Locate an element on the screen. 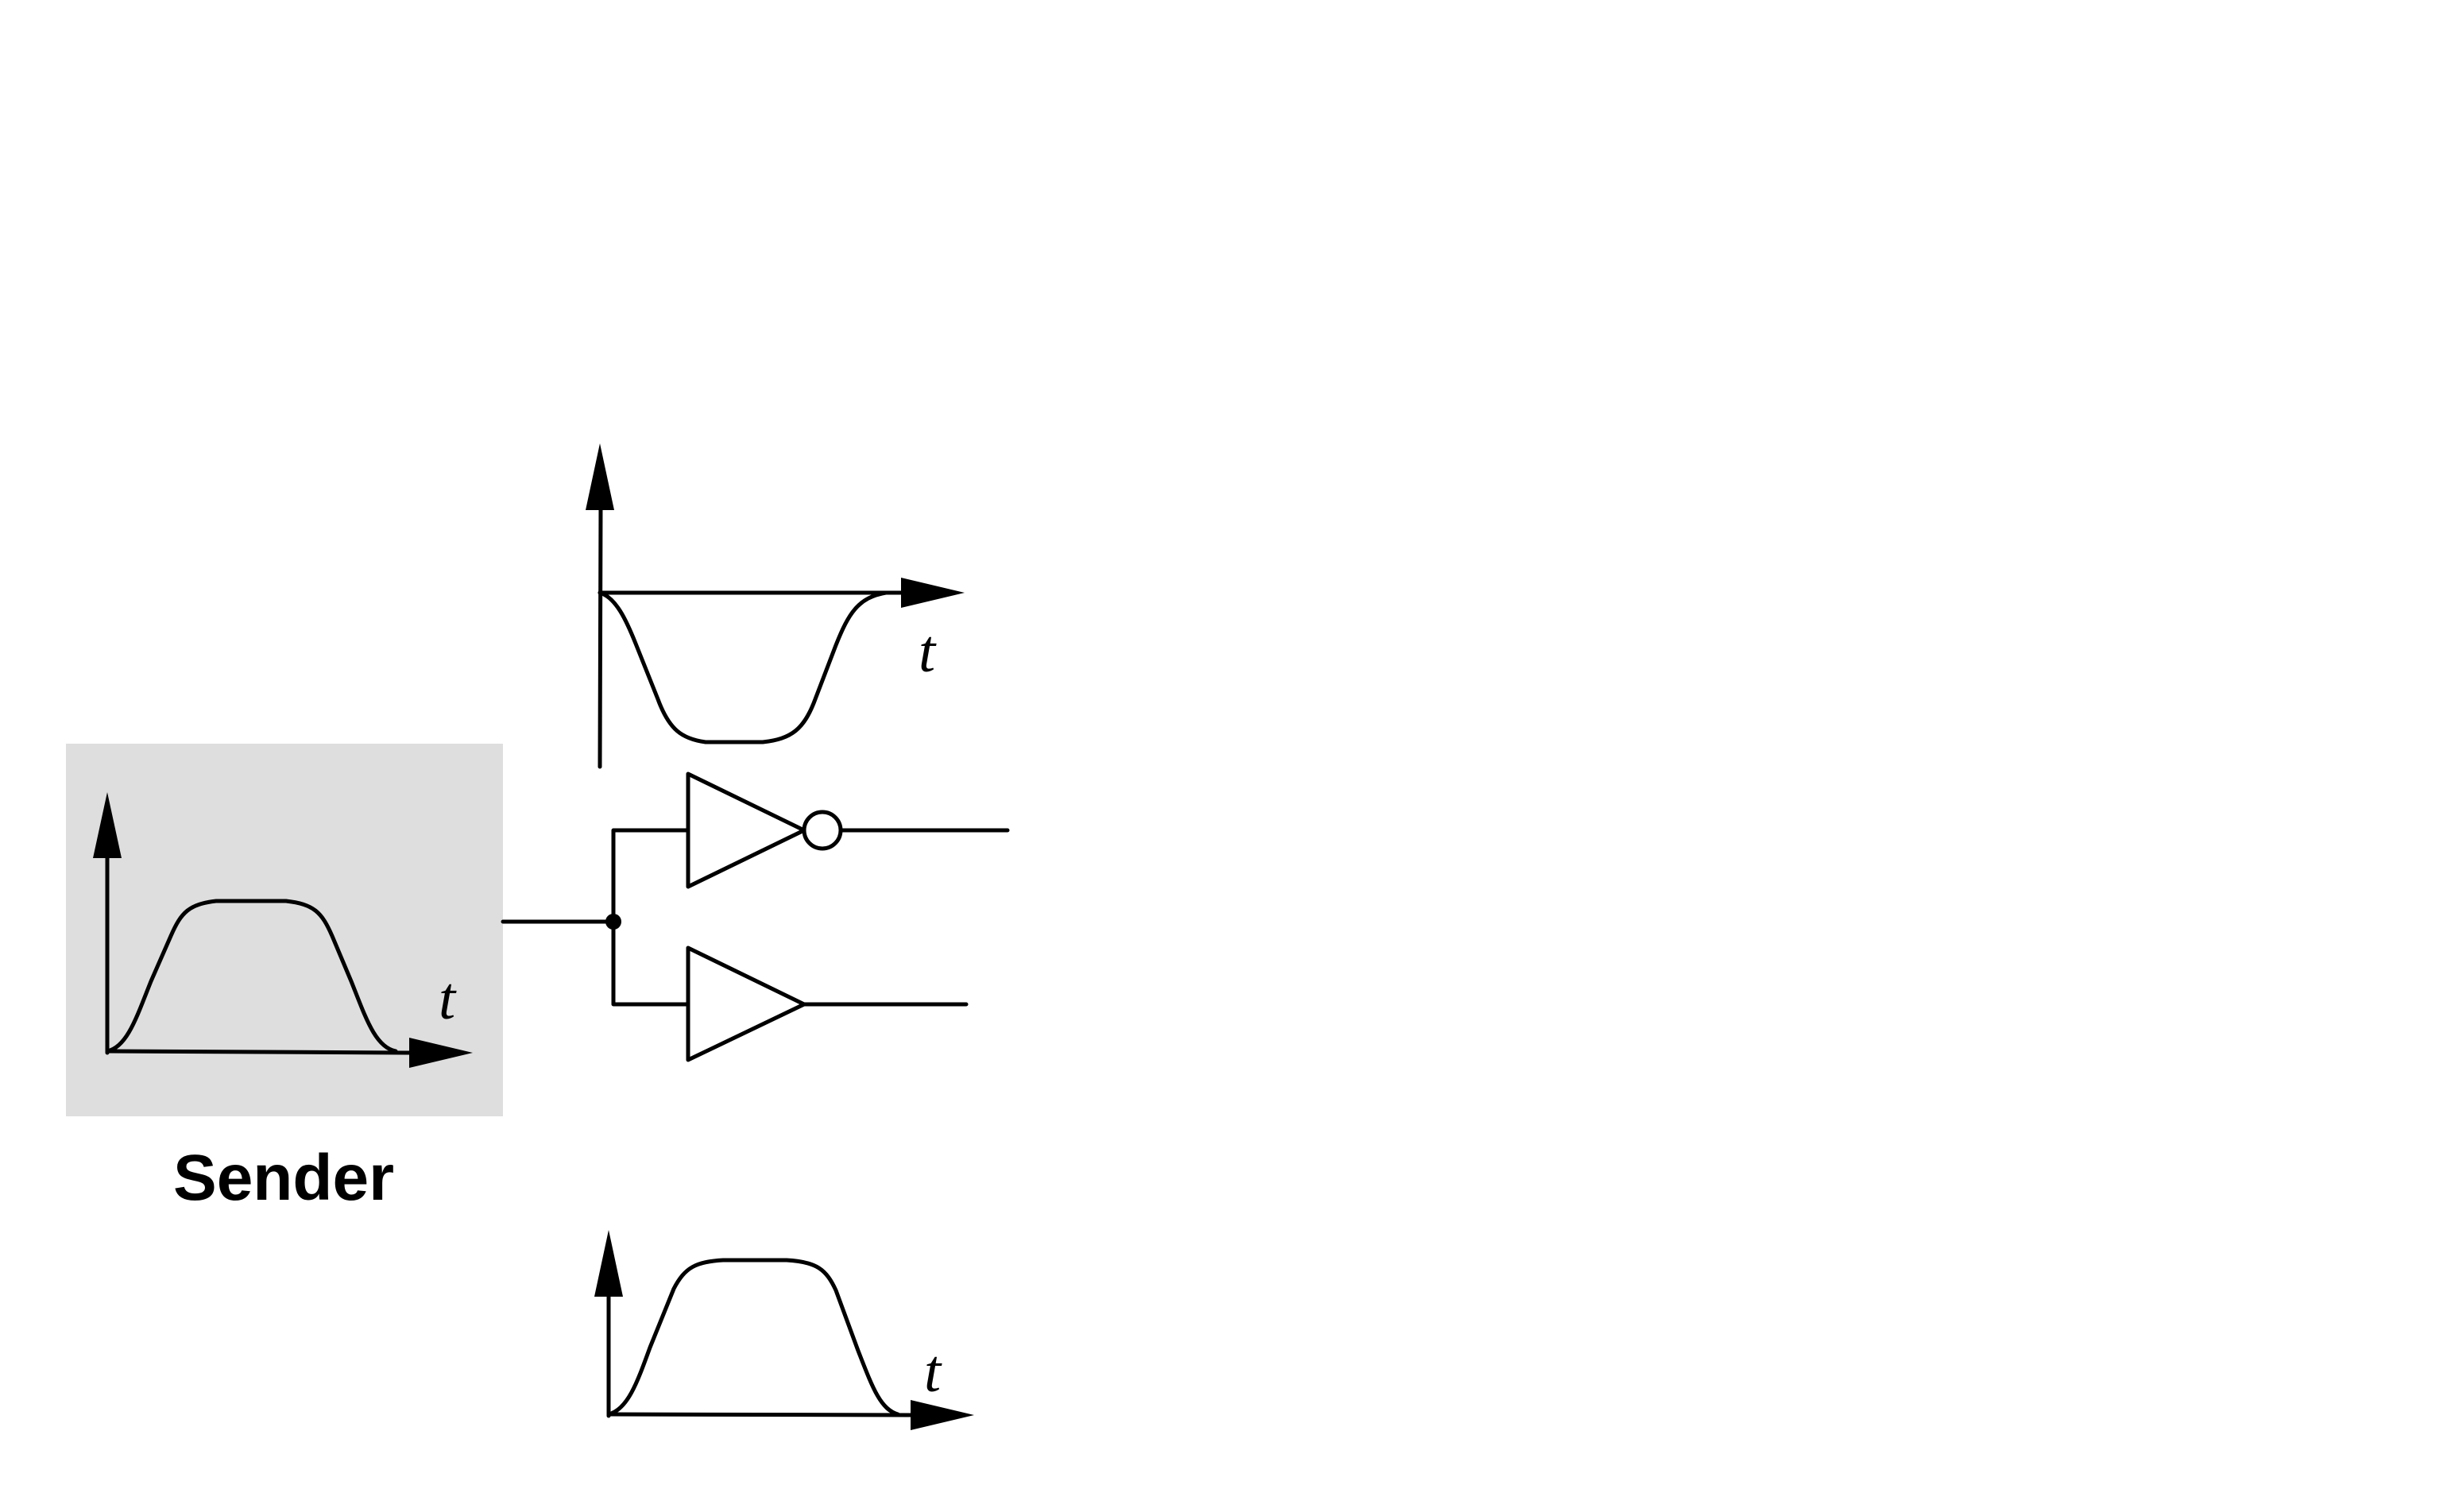 The image size is (2456, 1512). inverting-driver is located at coordinates (848, 830).